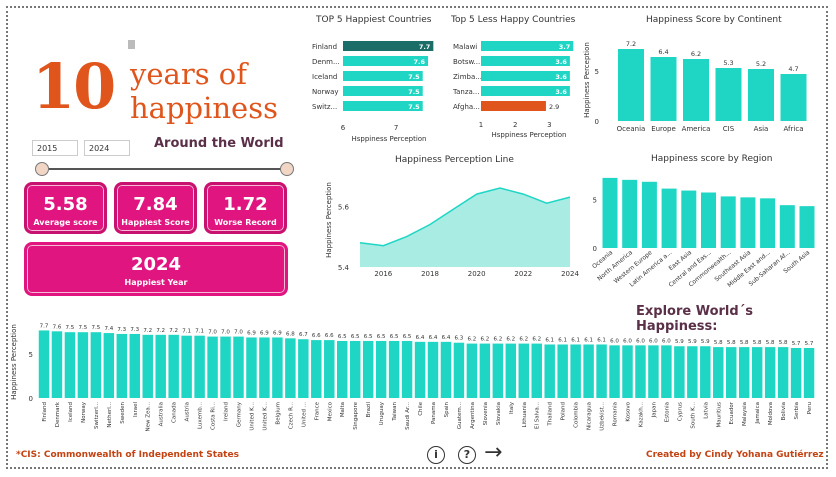 The width and height of the screenshot is (836, 477). What do you see at coordinates (436, 455) in the screenshot?
I see `info-icon: i` at bounding box center [436, 455].